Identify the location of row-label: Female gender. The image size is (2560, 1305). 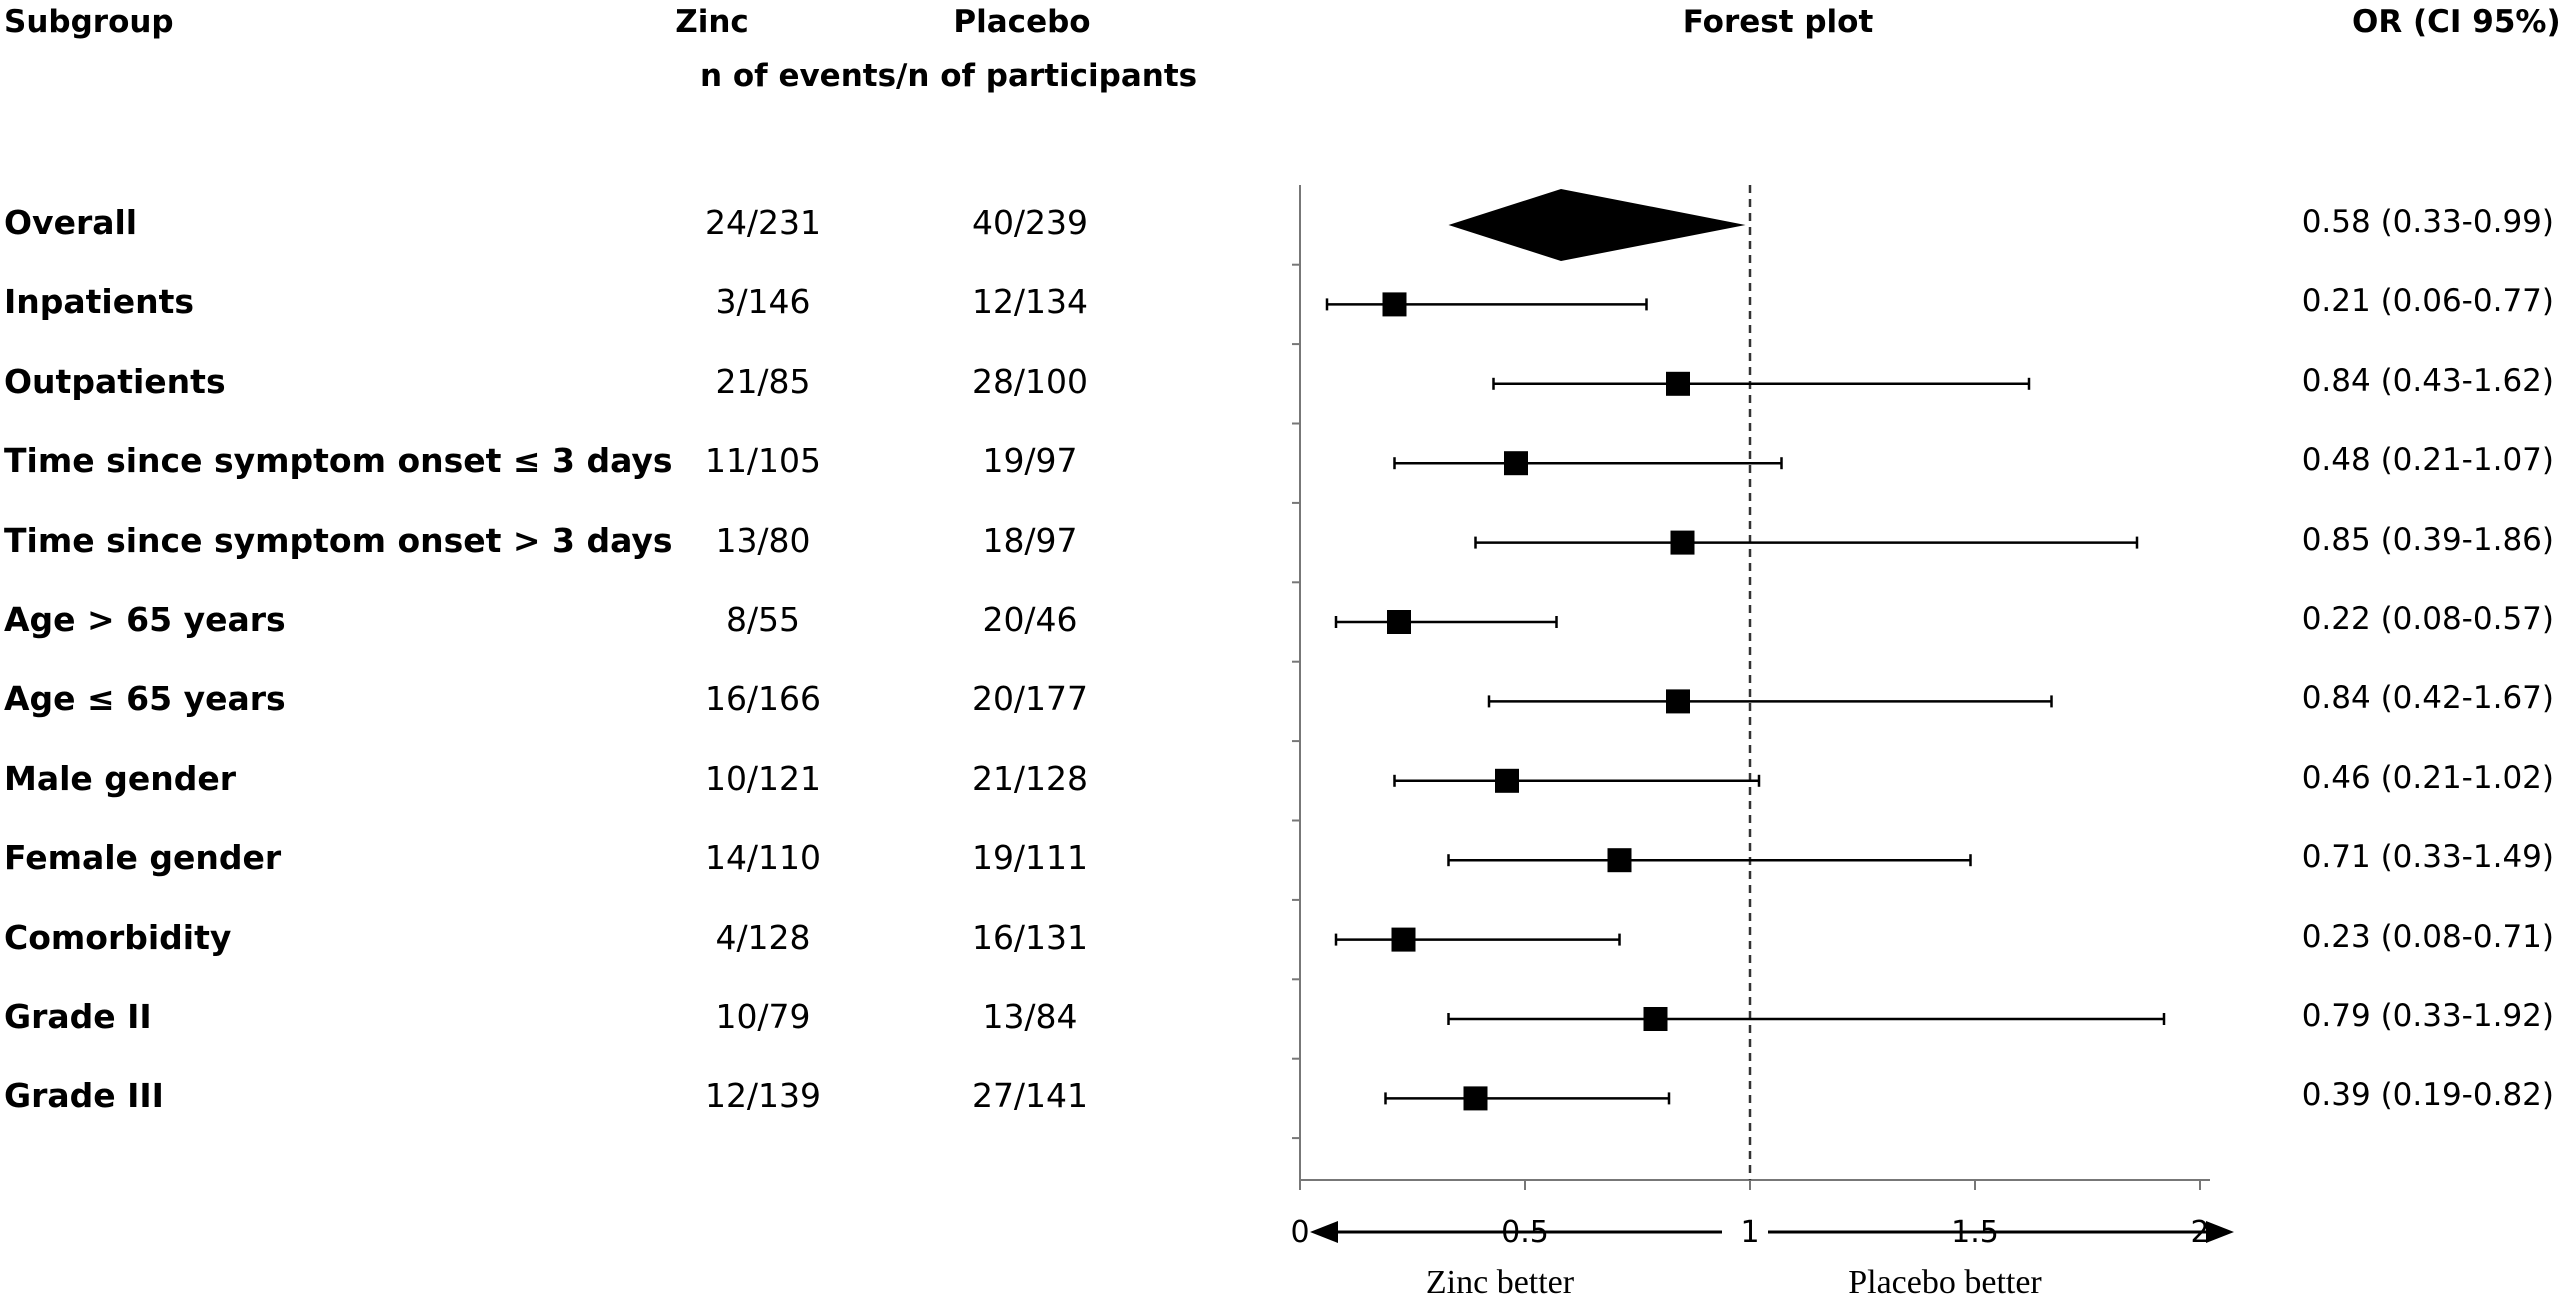
(143, 858).